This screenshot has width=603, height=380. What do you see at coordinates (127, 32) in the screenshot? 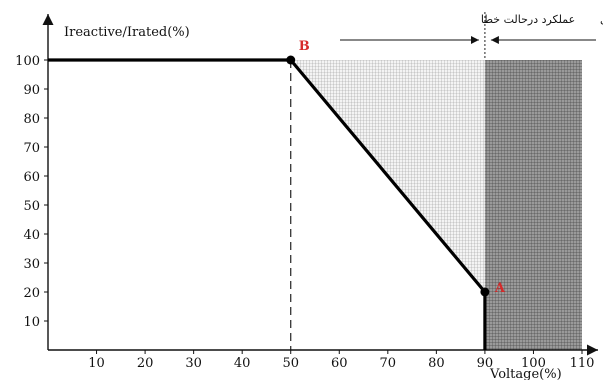
I see `y-axis-title: Ireactive/Irated(%)` at bounding box center [127, 32].